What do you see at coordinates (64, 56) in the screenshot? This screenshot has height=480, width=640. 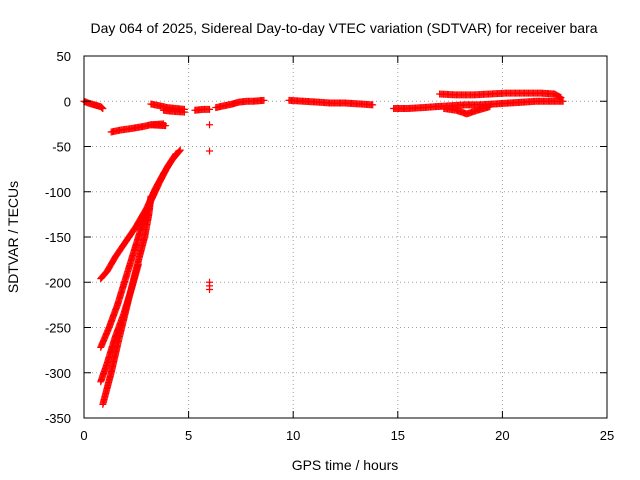 I see `y-tick-label: 50` at bounding box center [64, 56].